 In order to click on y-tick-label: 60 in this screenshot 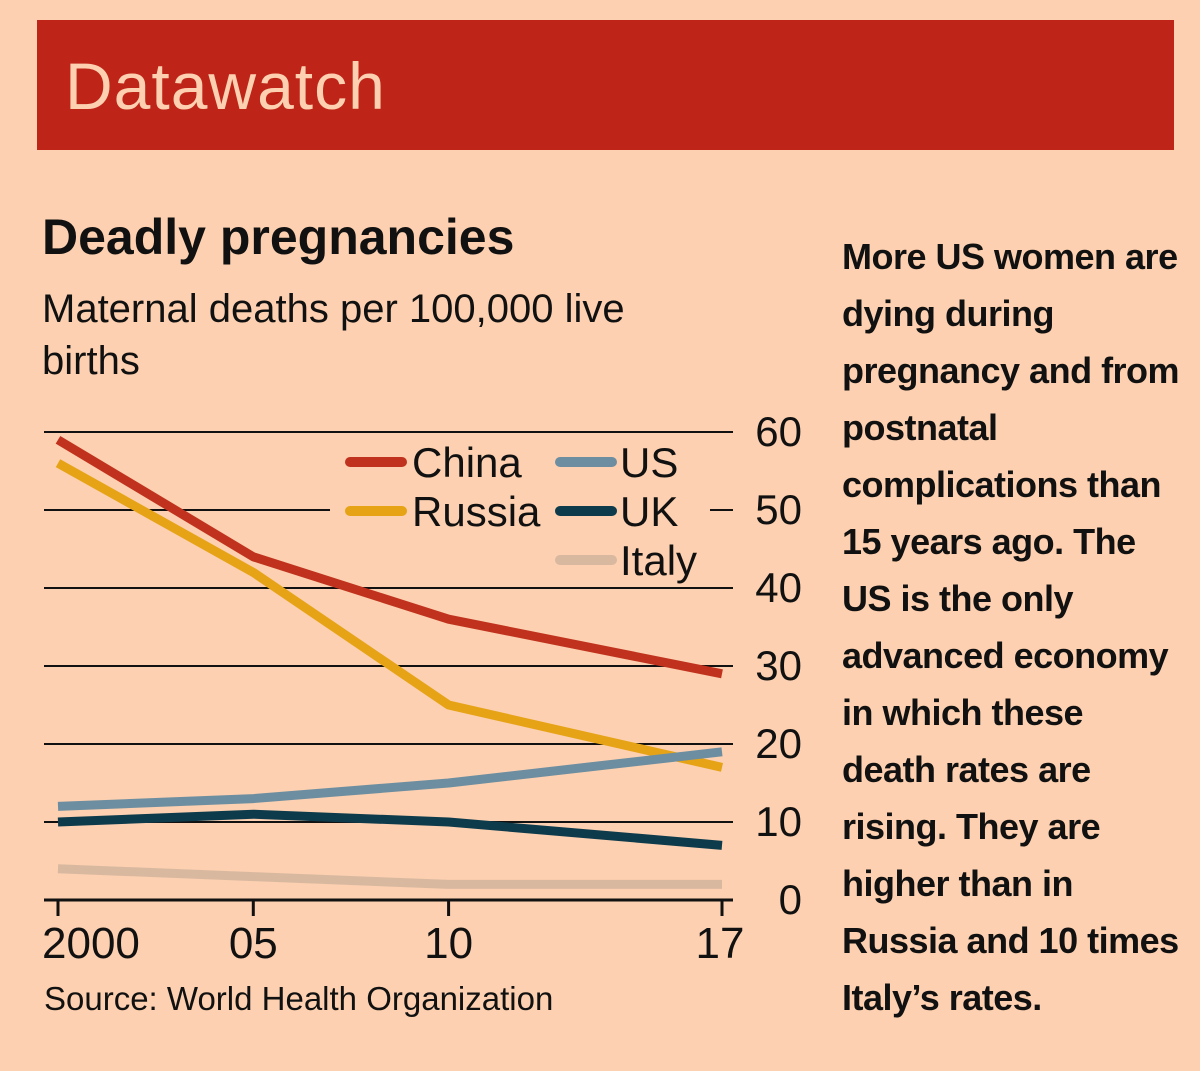, I will do `click(778, 431)`.